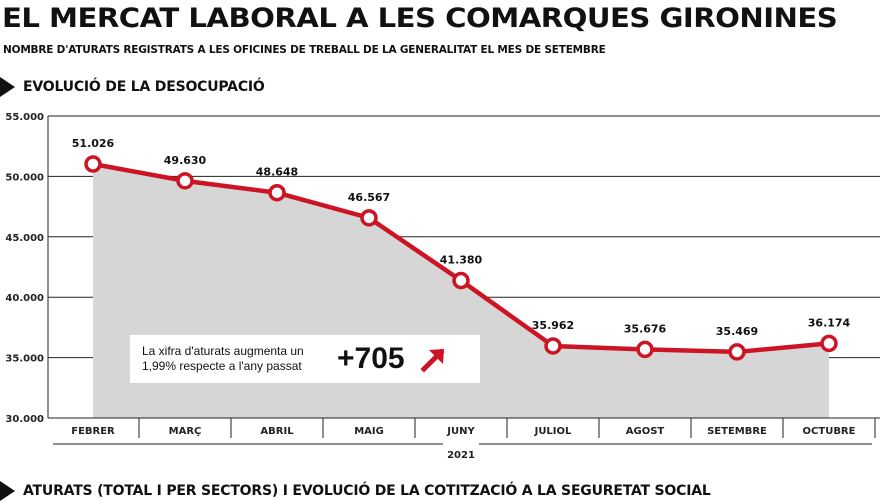 This screenshot has height=502, width=880. I want to click on x-tick-label: JUNY, so click(460, 431).